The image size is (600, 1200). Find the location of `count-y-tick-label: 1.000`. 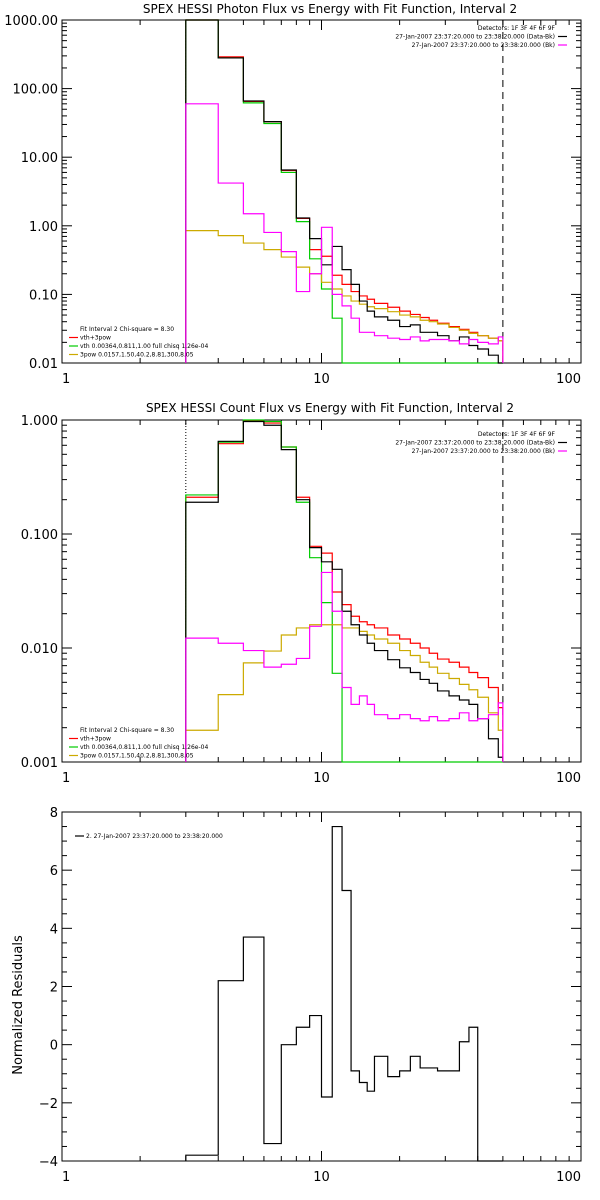

count-y-tick-label: 1.000 is located at coordinates (39, 421).